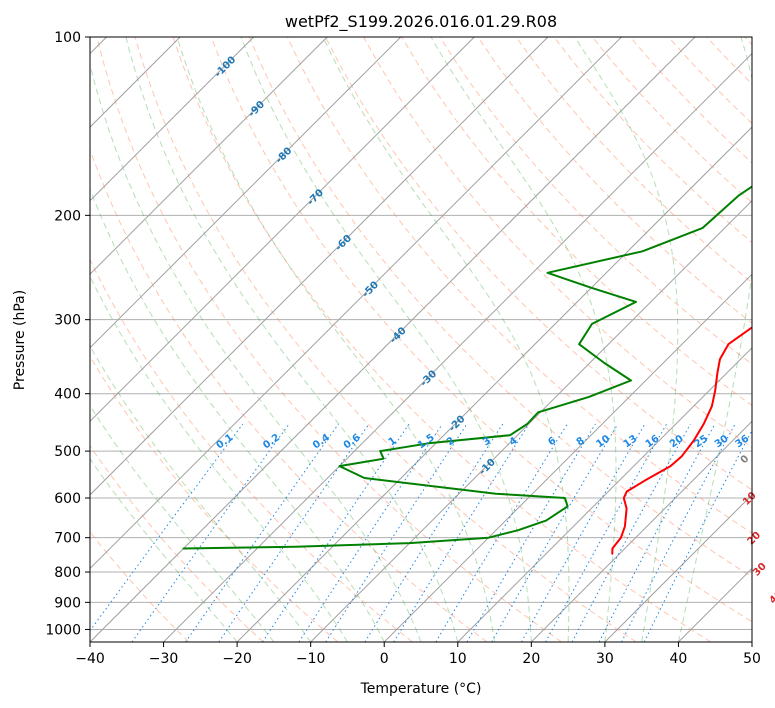 This screenshot has height=708, width=775. I want to click on x-tick-label: −40, so click(90, 659).